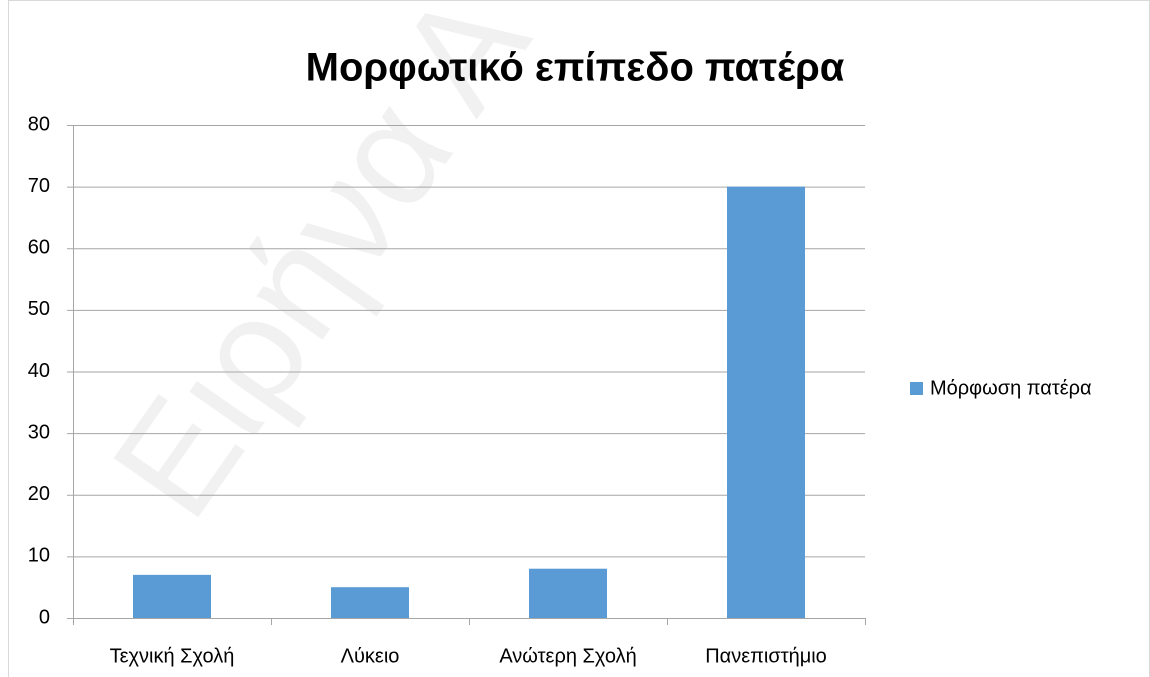 This screenshot has height=677, width=1150. I want to click on legend-label: Μόρφωση πατέρα, so click(1011, 388).